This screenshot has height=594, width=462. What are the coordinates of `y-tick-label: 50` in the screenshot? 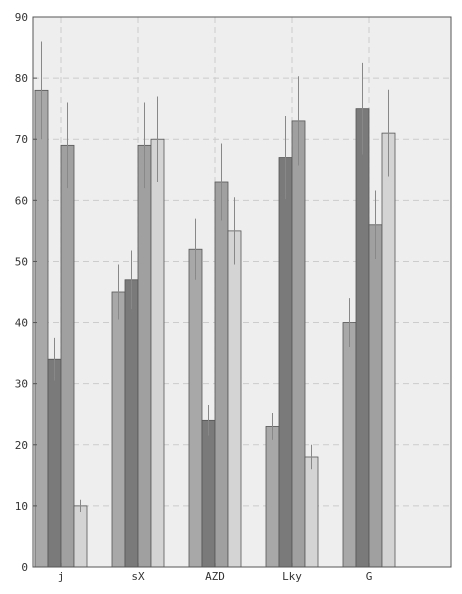 It's located at (21, 261).